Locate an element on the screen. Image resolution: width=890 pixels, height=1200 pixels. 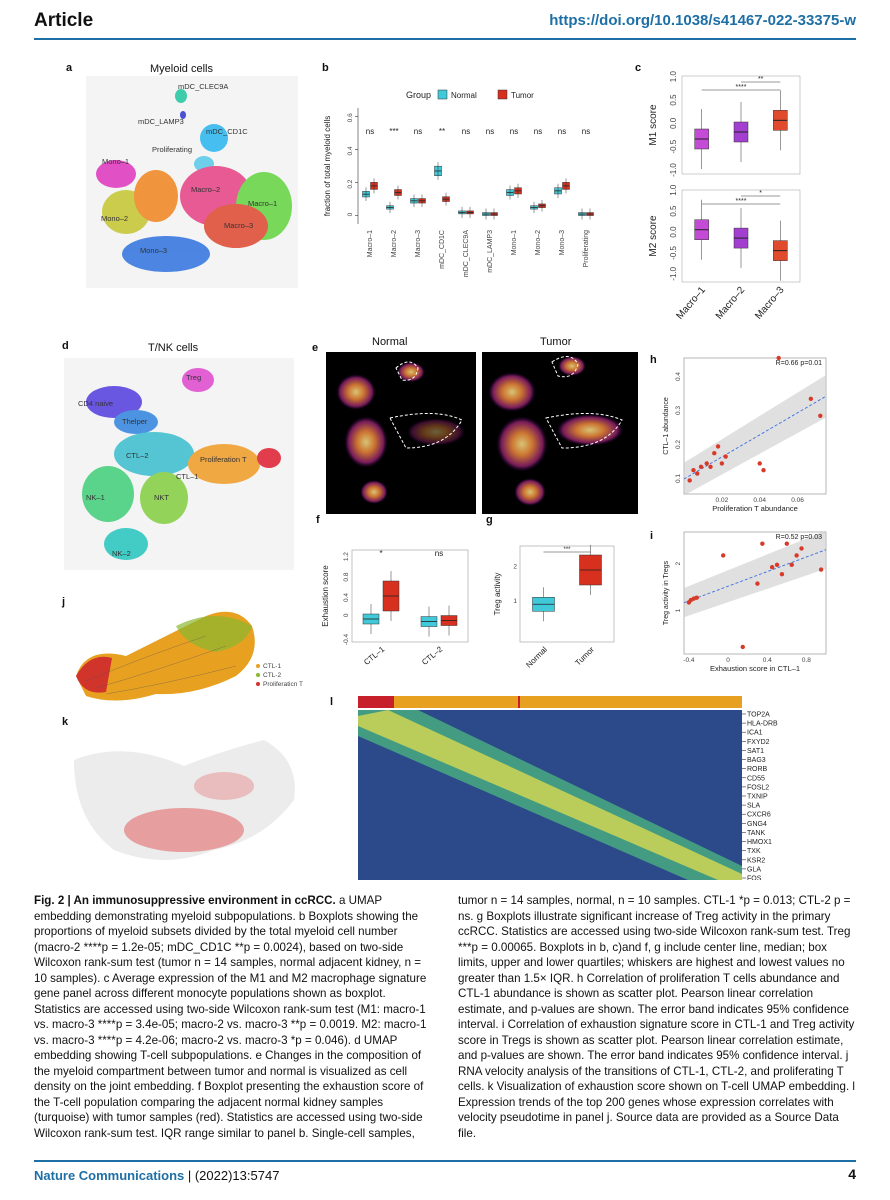
y-axis-label: M1 score is located at coordinates (653, 125).